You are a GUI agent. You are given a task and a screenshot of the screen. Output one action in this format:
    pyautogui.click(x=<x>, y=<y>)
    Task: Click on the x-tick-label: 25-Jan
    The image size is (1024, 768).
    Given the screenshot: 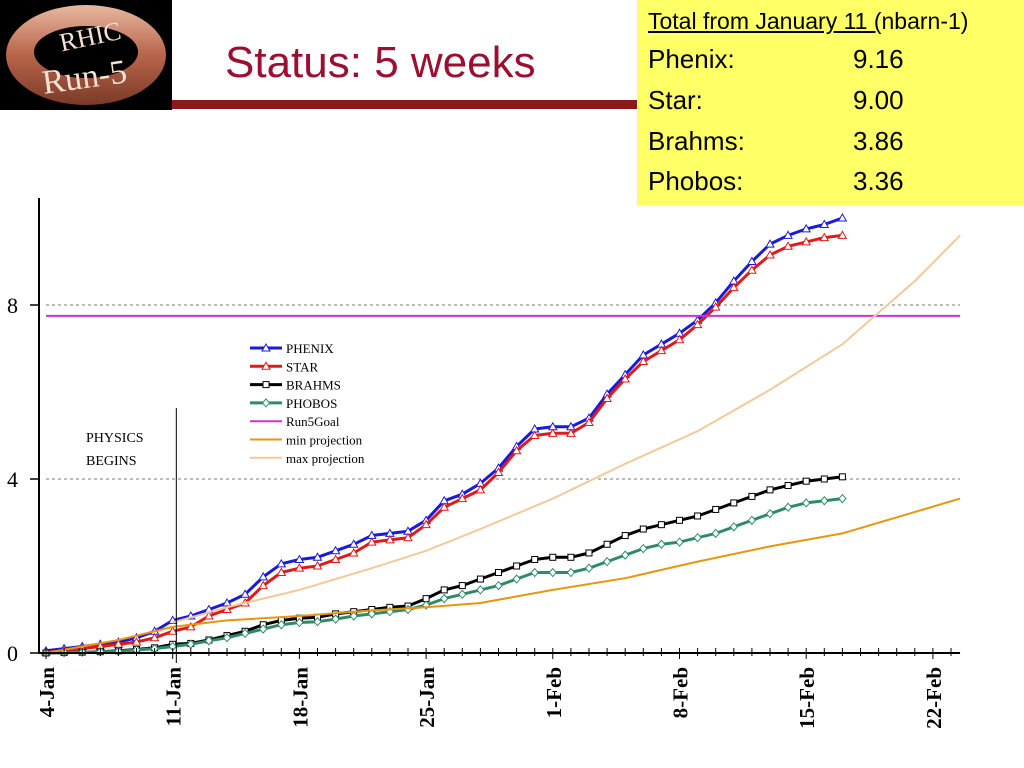 What is the action you would take?
    pyautogui.click(x=427, y=697)
    